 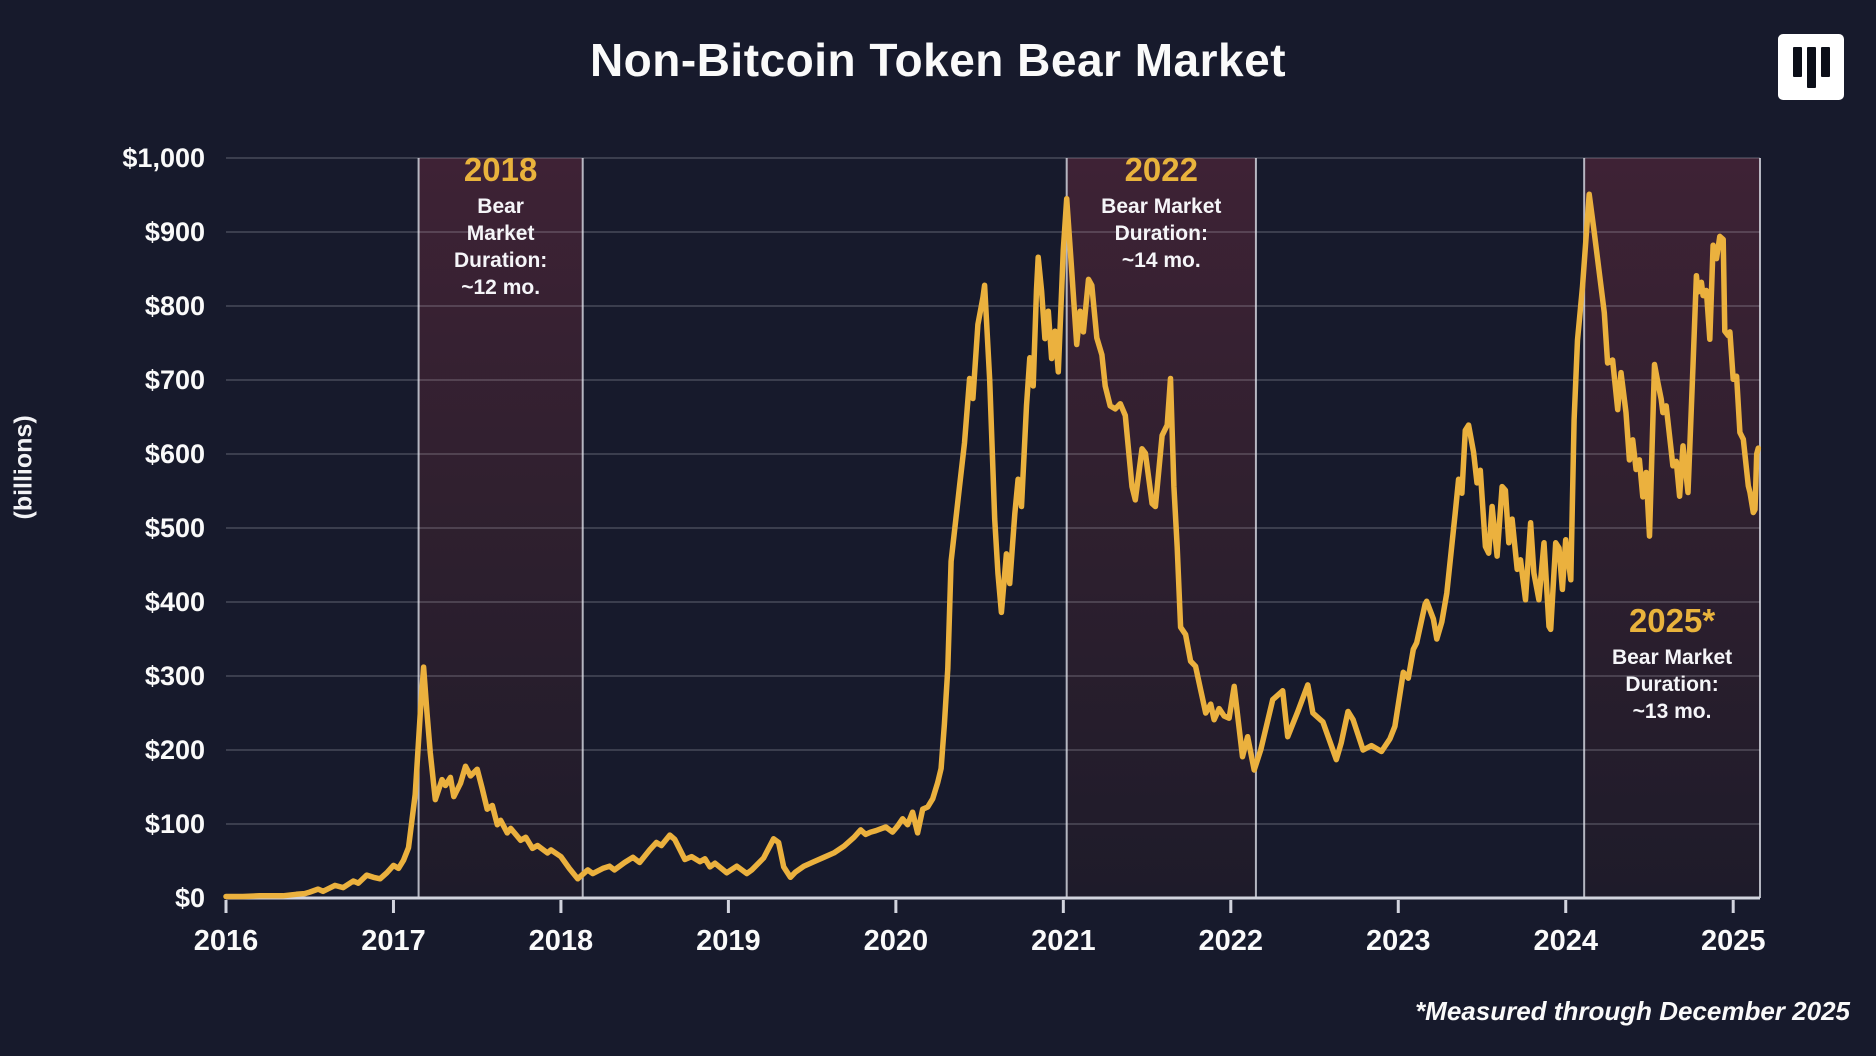 I want to click on svg-text: 2016, so click(x=226, y=941).